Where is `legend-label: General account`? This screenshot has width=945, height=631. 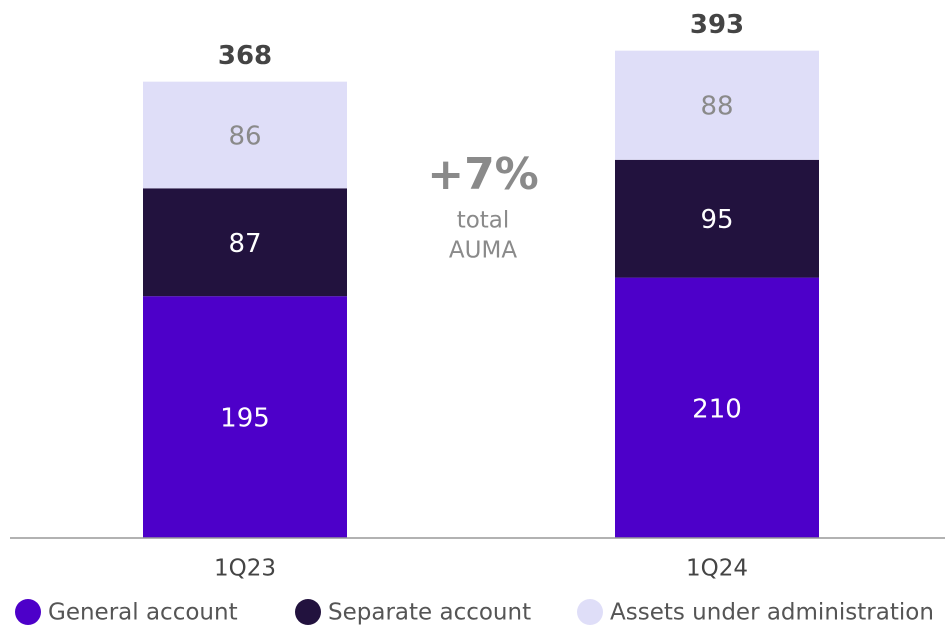
legend-label: General account is located at coordinates (143, 613).